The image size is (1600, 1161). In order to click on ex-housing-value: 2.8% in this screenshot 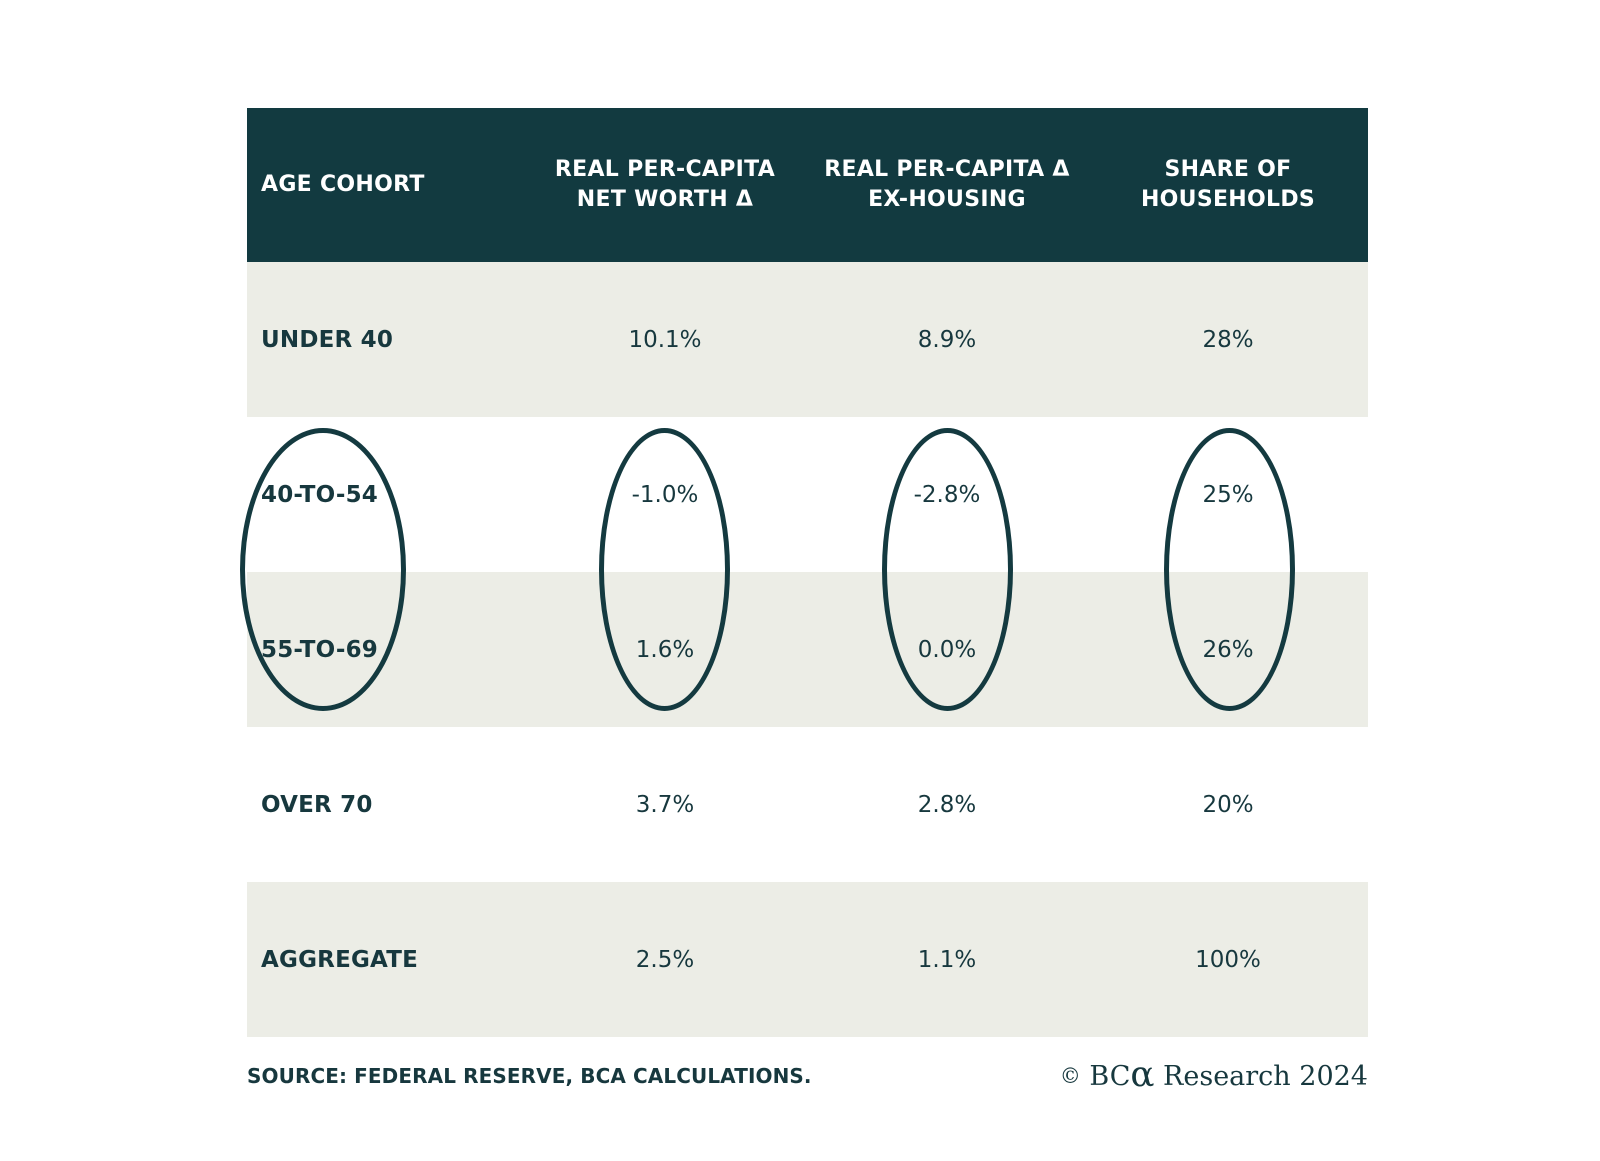, I will do `click(947, 804)`.